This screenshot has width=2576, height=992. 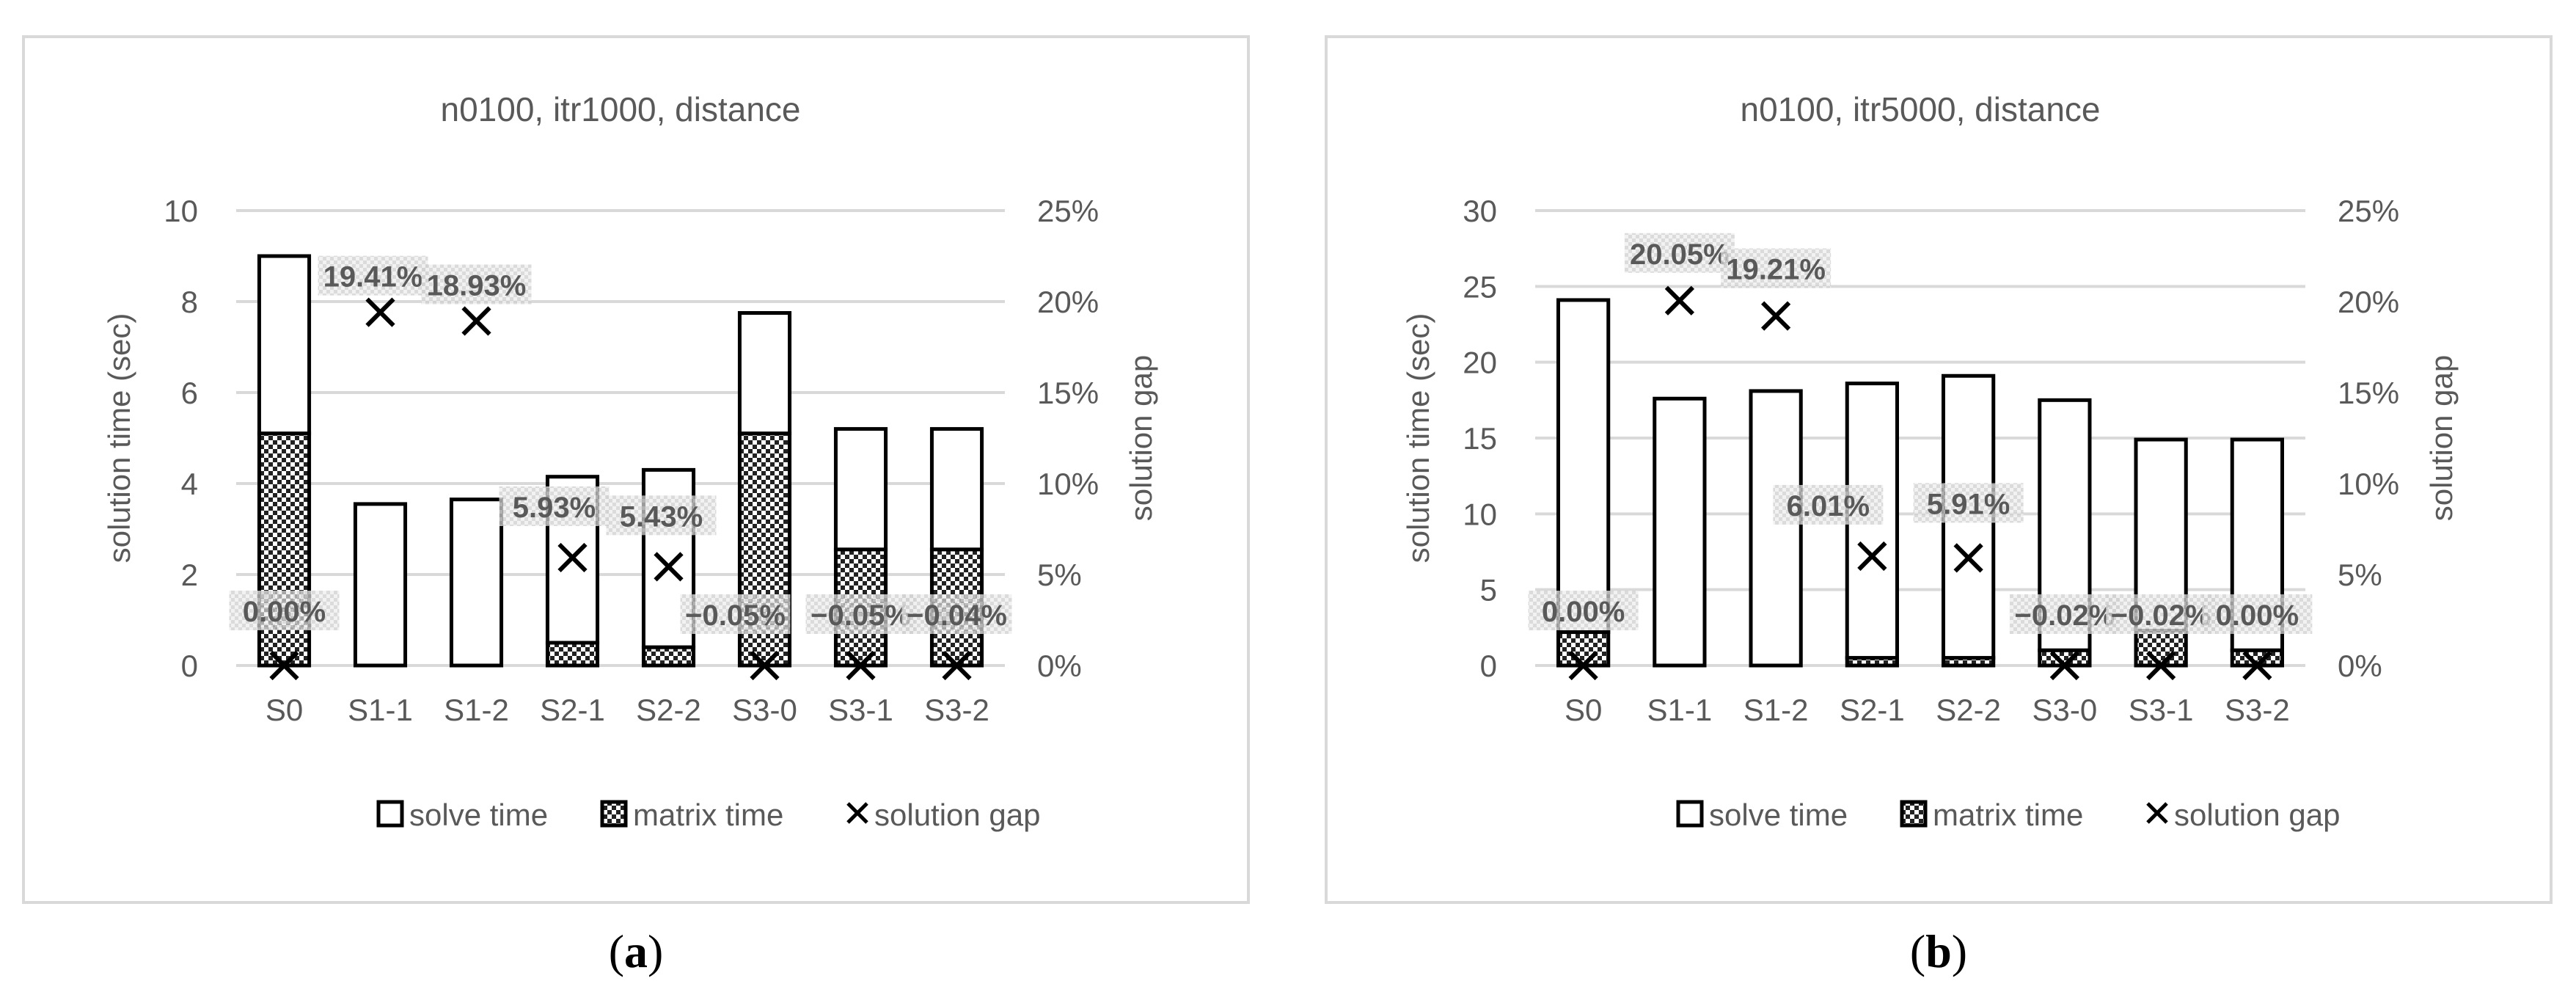 I want to click on legend: solve time matrix time solution gap, so click(x=2009, y=815).